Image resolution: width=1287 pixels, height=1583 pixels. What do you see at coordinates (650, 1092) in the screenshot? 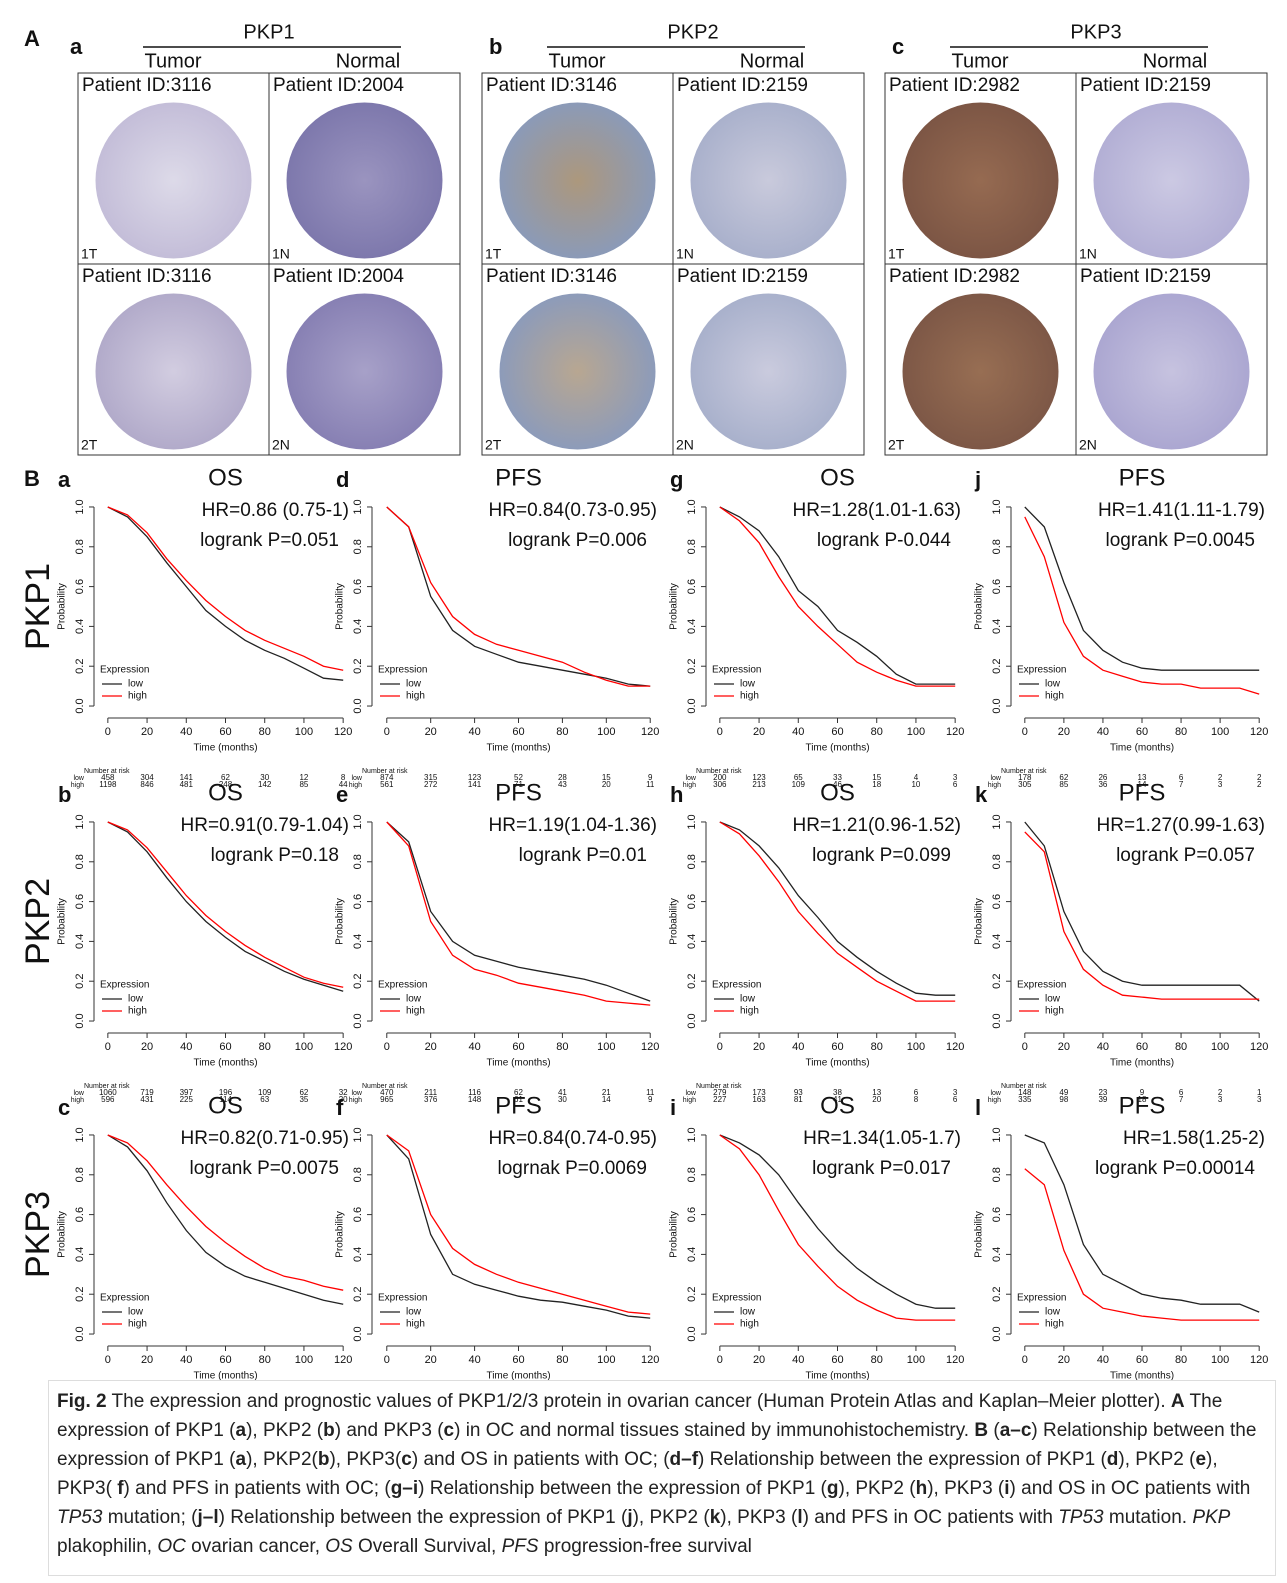
I see `risk-low: 11` at bounding box center [650, 1092].